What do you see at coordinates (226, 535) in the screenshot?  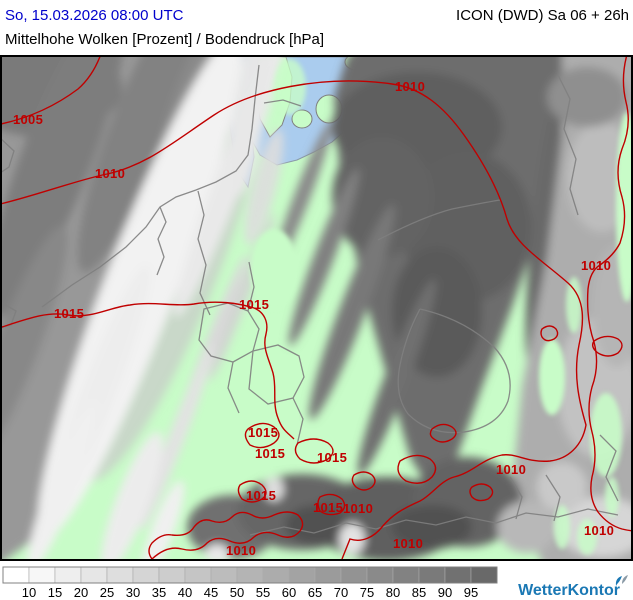 I see `isobar-1010-bottom` at bounding box center [226, 535].